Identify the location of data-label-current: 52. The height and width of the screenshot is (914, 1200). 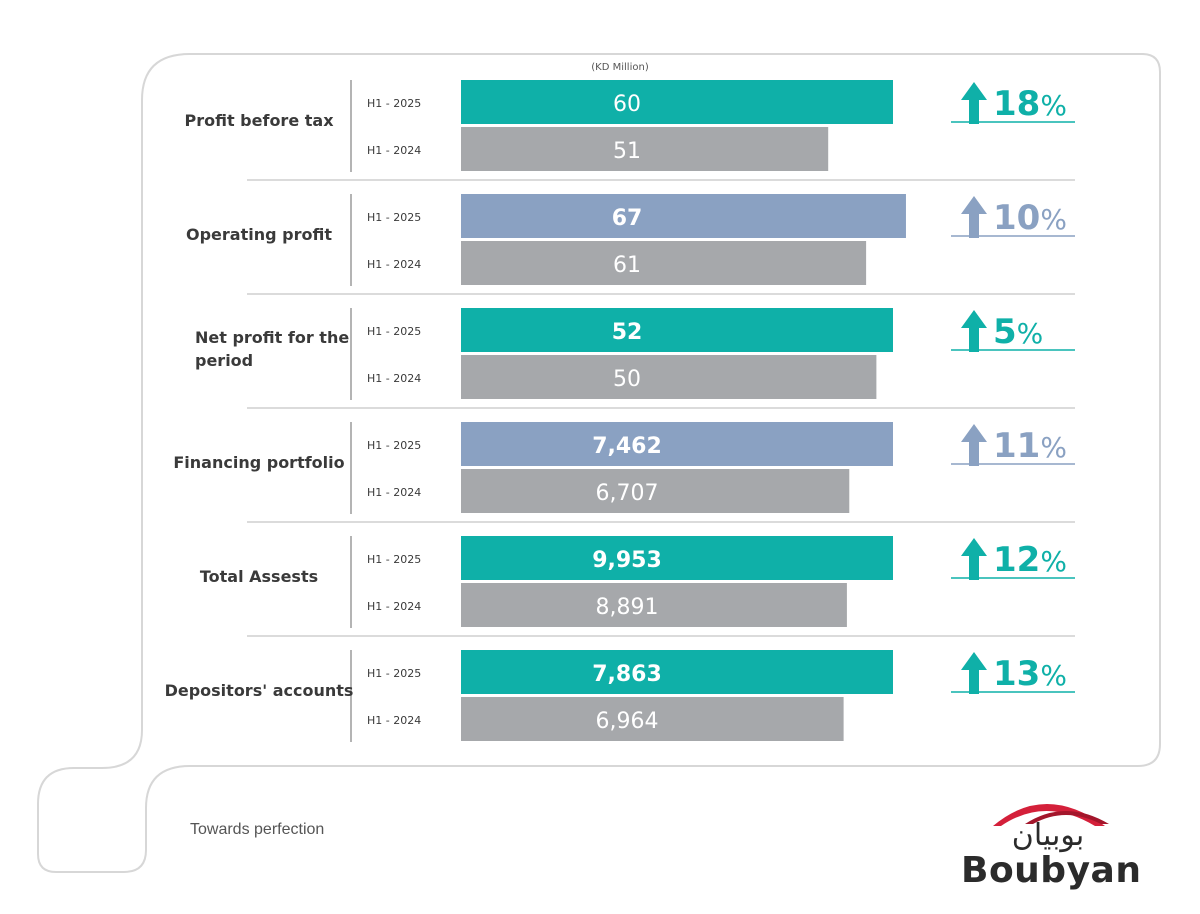
(627, 332).